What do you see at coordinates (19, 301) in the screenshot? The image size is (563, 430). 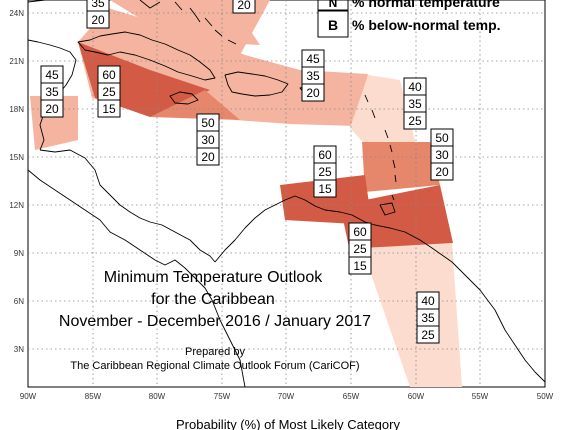 I see `lat-label: 6N` at bounding box center [19, 301].